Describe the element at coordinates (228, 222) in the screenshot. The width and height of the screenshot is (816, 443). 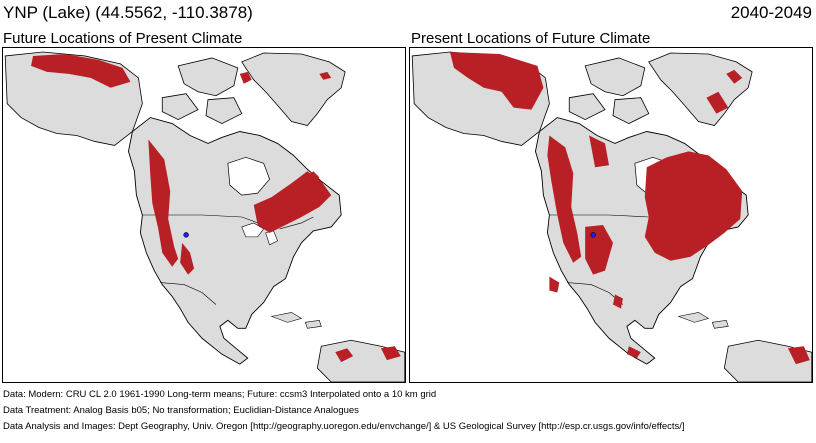
I see `us-canada-border` at that location.